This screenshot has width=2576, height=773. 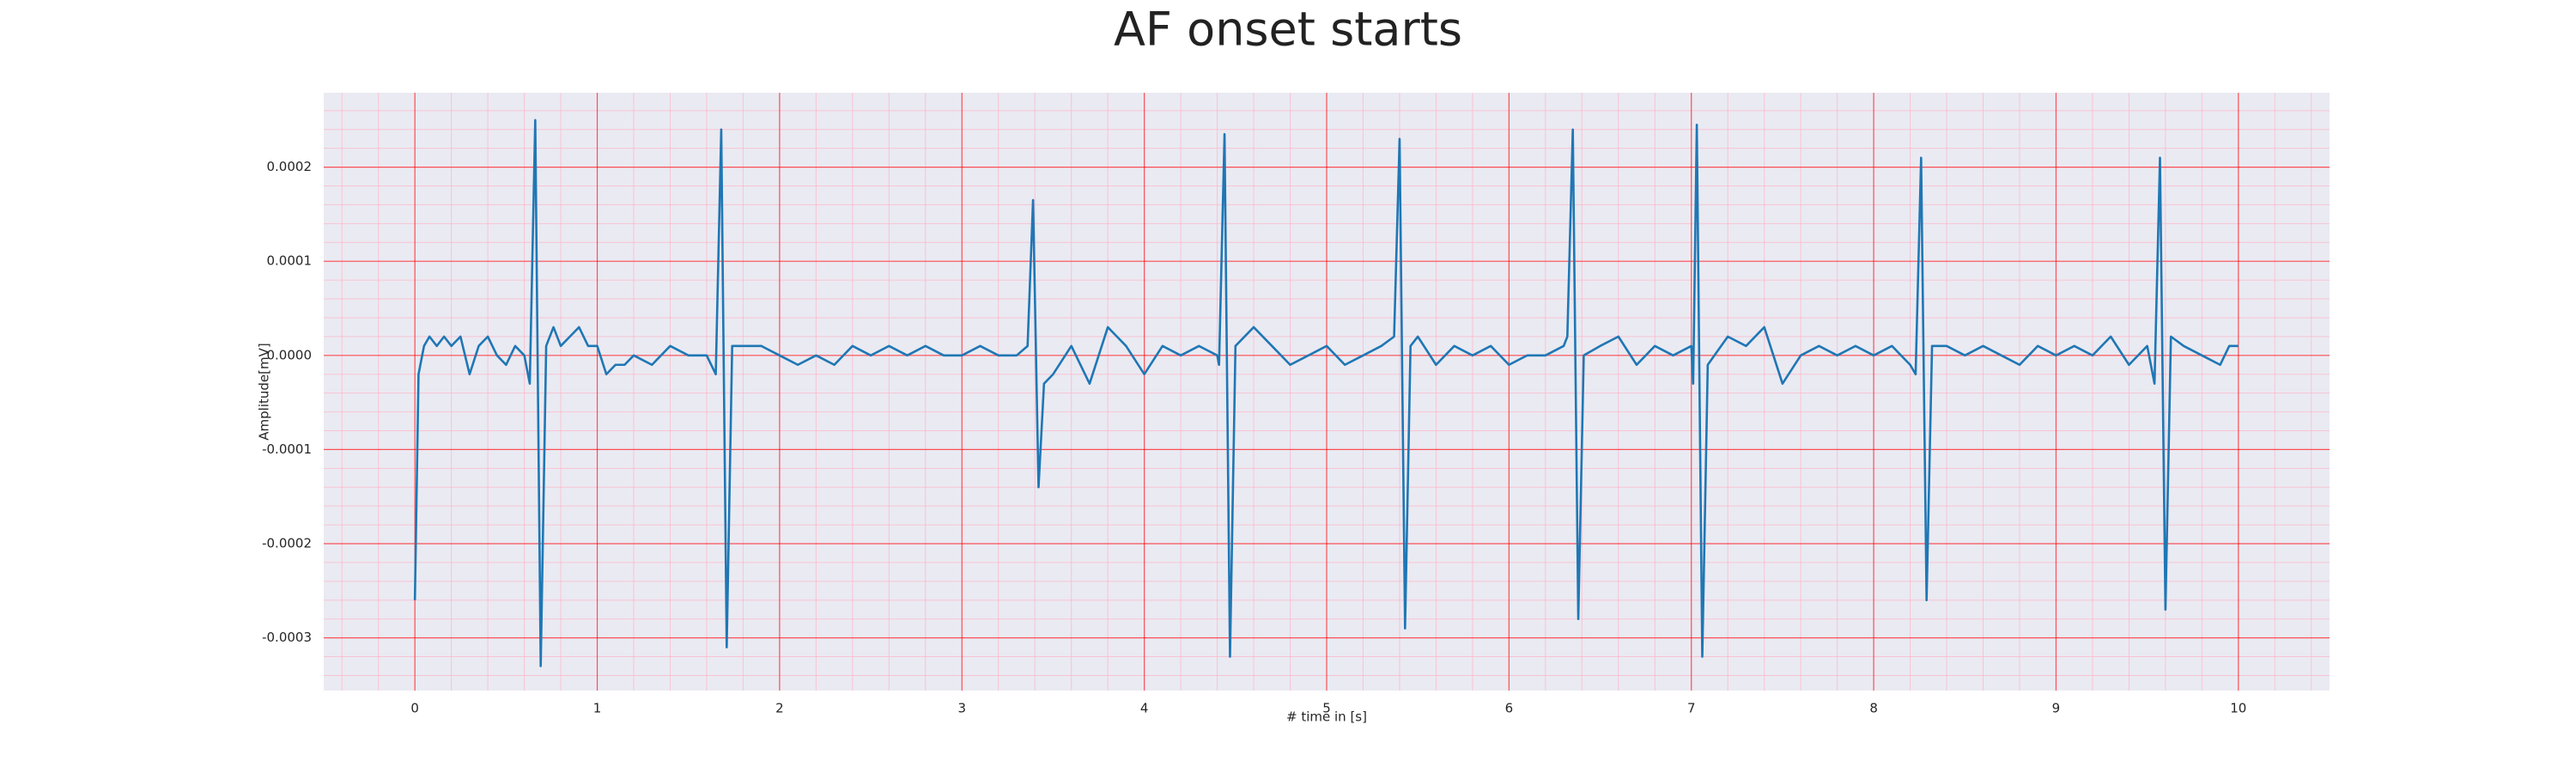 What do you see at coordinates (290, 354) in the screenshot?
I see `y-tick-label: 0.0000` at bounding box center [290, 354].